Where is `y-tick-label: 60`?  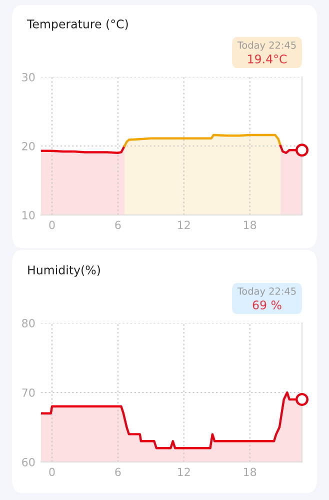
y-tick-label: 60 is located at coordinates (28, 462).